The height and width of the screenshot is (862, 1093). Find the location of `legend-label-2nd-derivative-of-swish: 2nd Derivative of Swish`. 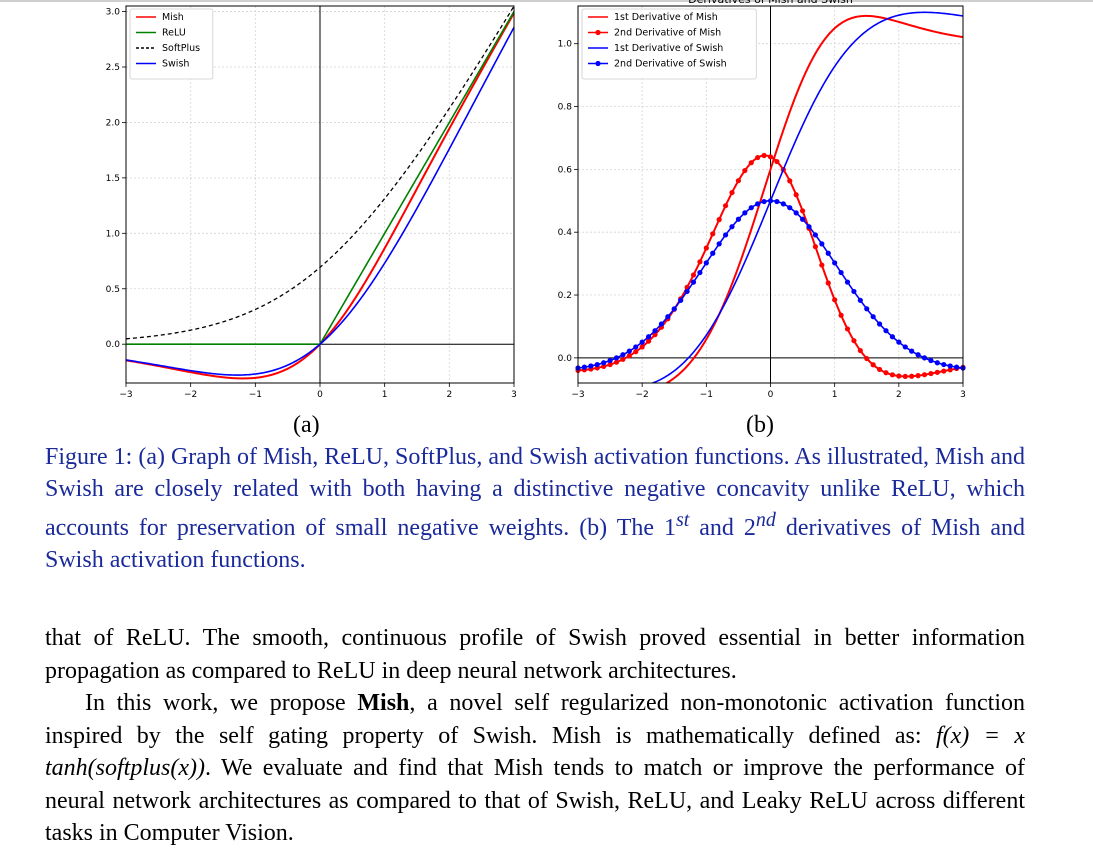

legend-label-2nd-derivative-of-swish: 2nd Derivative of Swish is located at coordinates (670, 64).